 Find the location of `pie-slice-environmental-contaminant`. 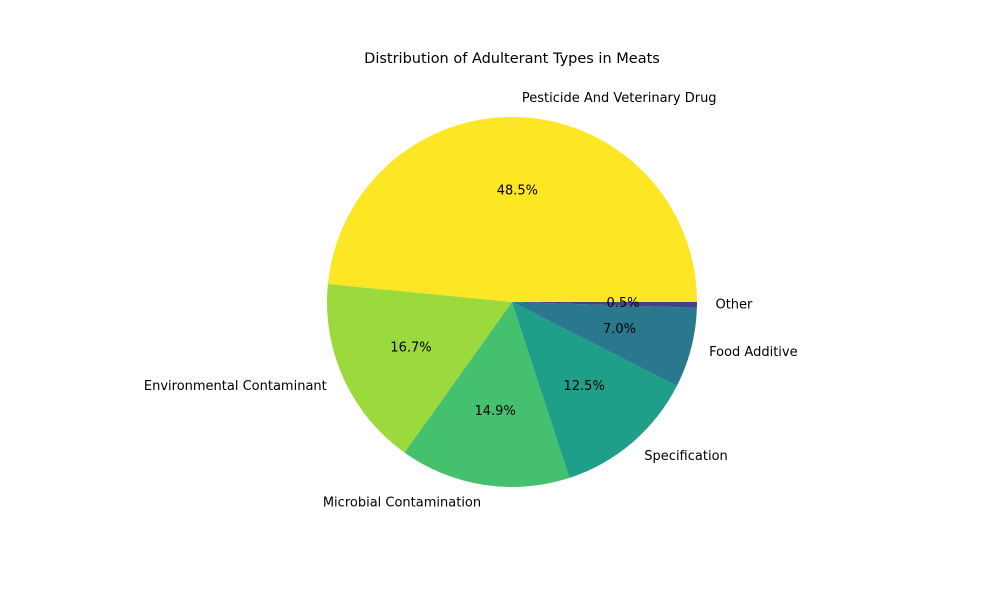

pie-slice-environmental-contaminant is located at coordinates (419, 368).